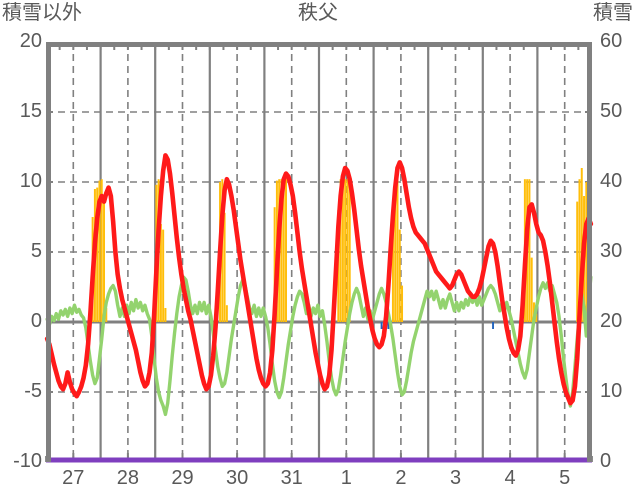 The height and width of the screenshot is (501, 636). I want to click on right-axis-tick: 10, so click(611, 391).